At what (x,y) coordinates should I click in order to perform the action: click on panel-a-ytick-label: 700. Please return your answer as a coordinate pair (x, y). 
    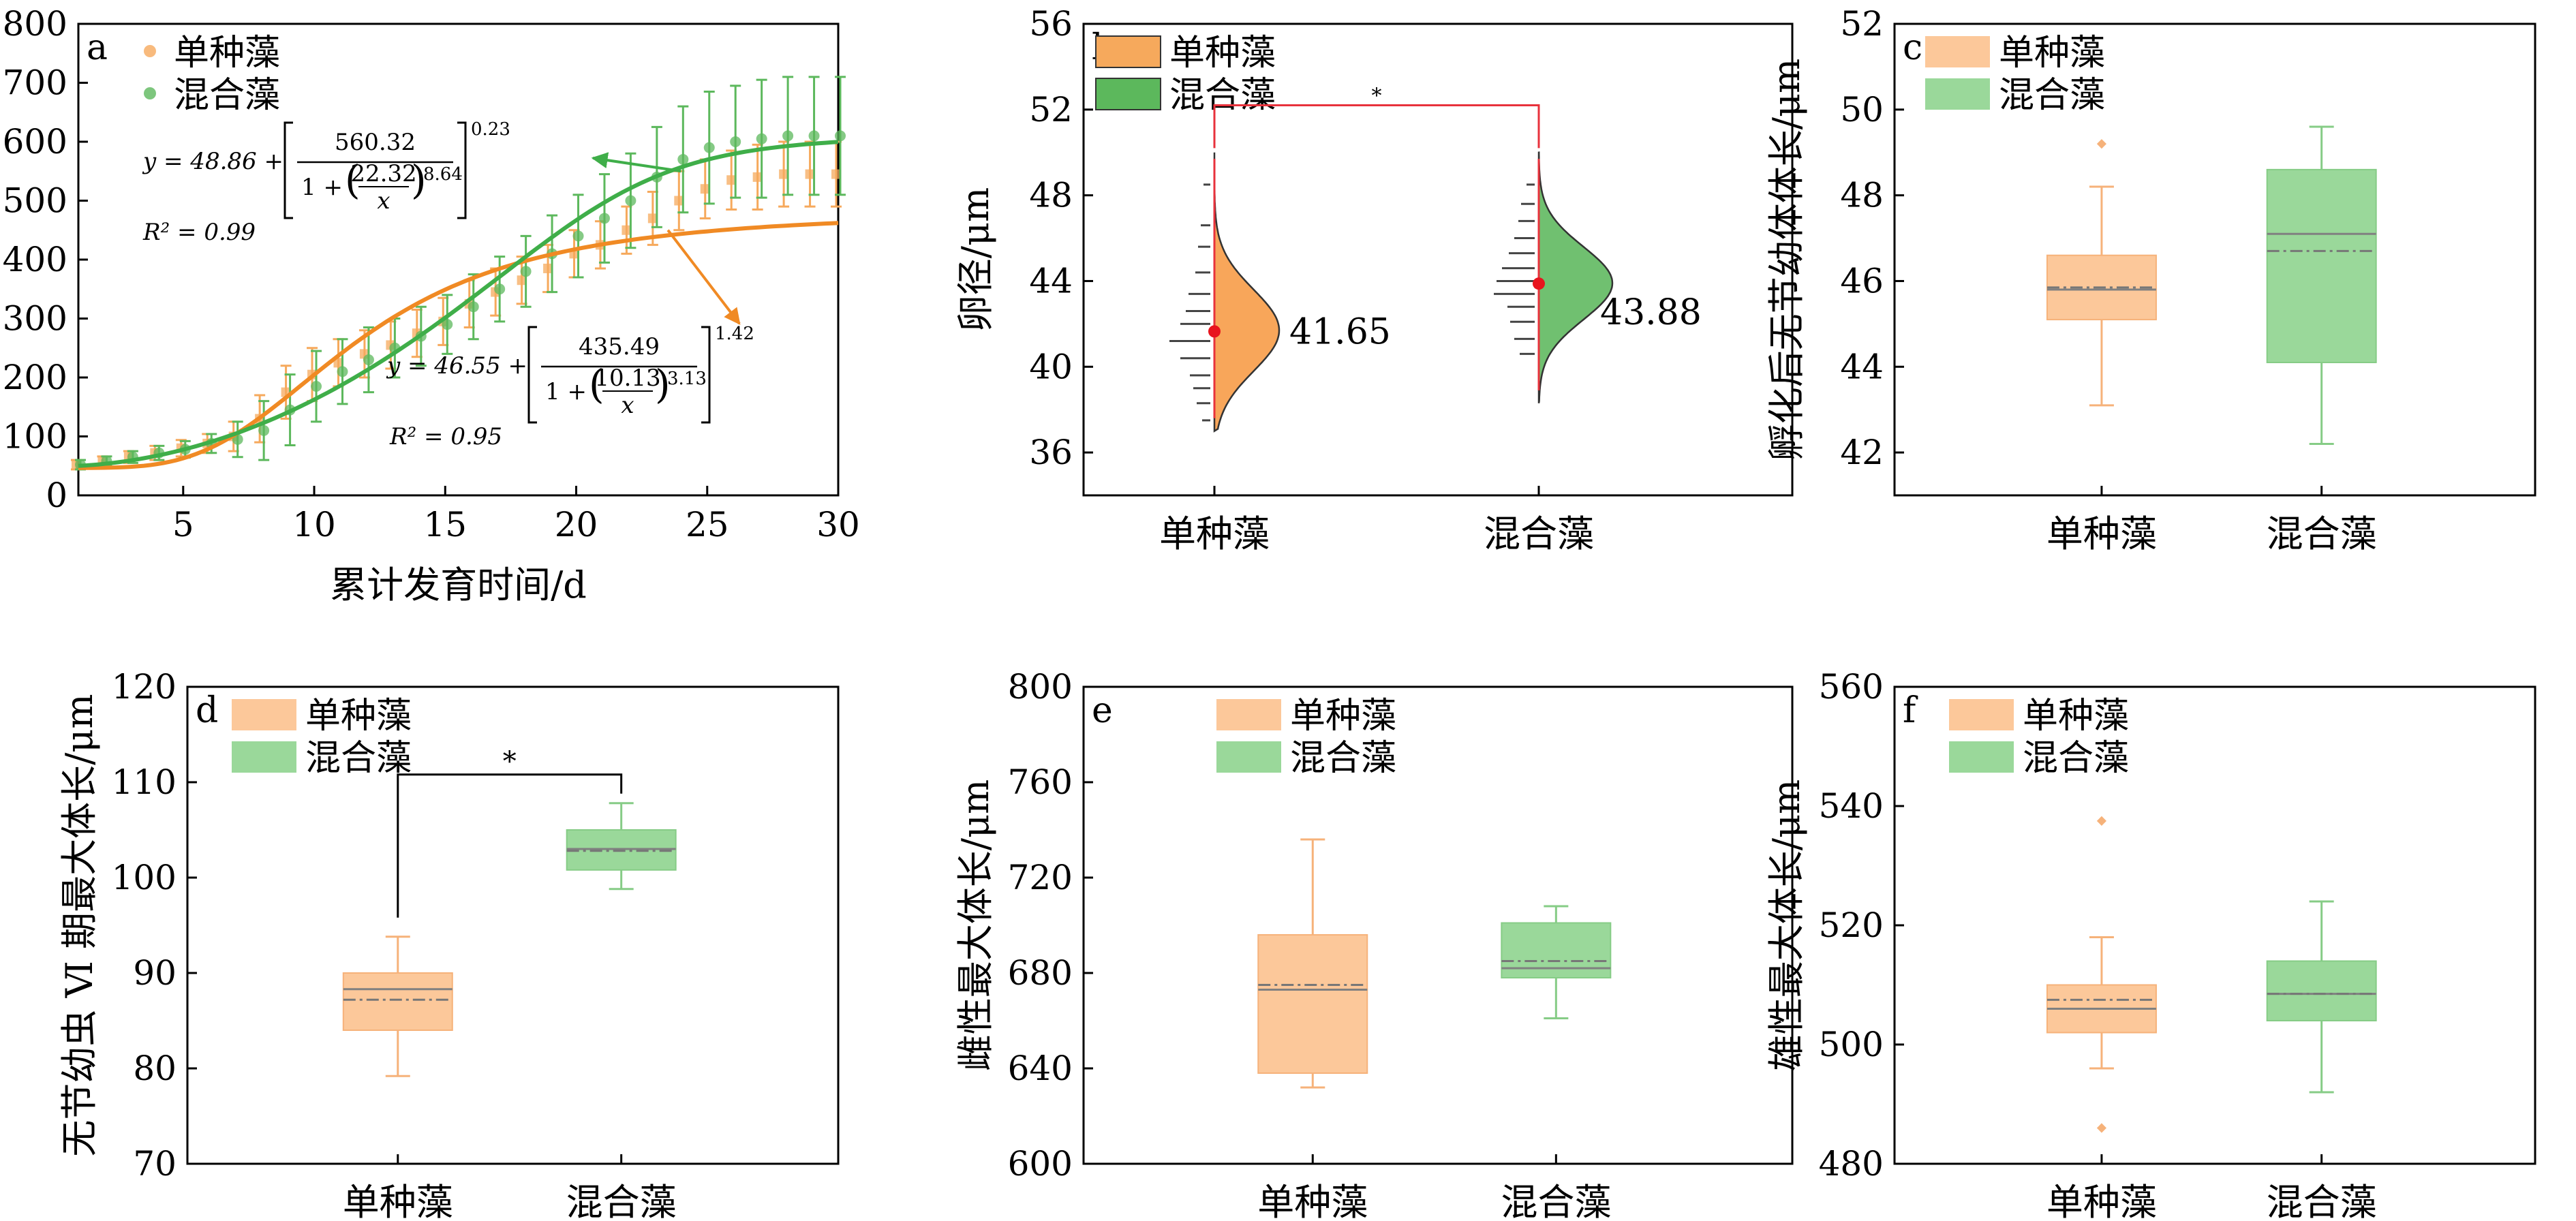
    Looking at the image, I should click on (35, 83).